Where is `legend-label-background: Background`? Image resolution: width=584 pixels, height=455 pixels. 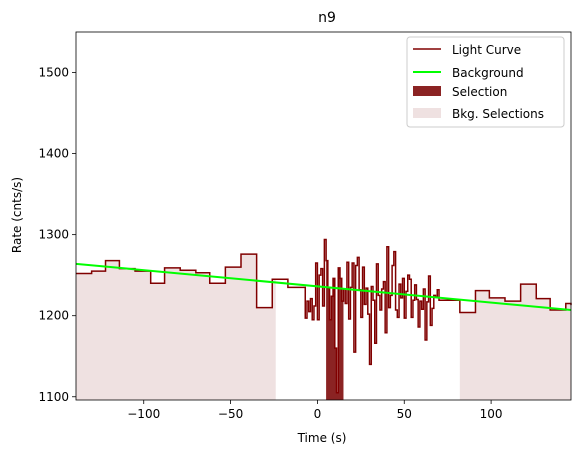
legend-label-background: Background is located at coordinates (488, 73).